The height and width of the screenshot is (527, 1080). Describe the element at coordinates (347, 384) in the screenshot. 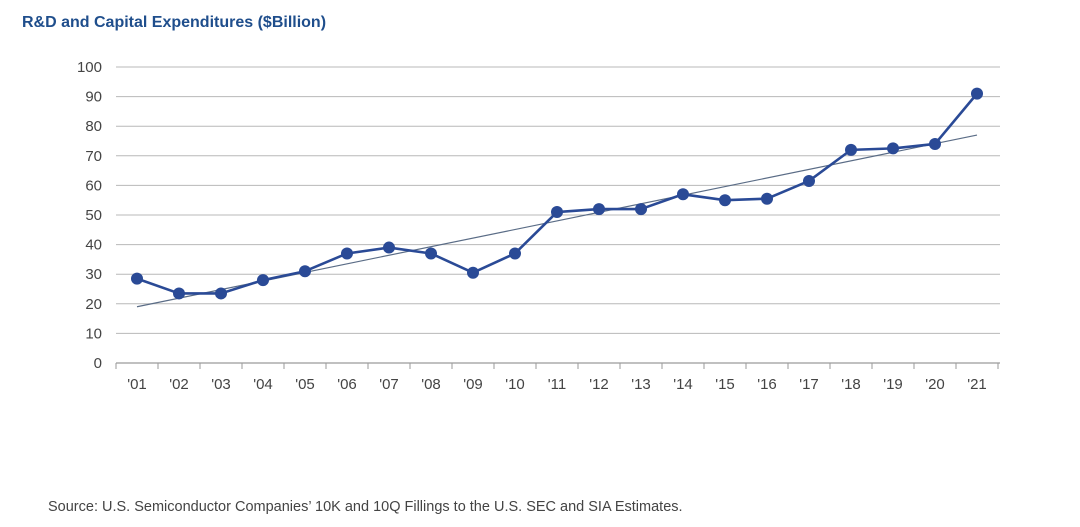

I see `x-tick-label-5: '06` at that location.